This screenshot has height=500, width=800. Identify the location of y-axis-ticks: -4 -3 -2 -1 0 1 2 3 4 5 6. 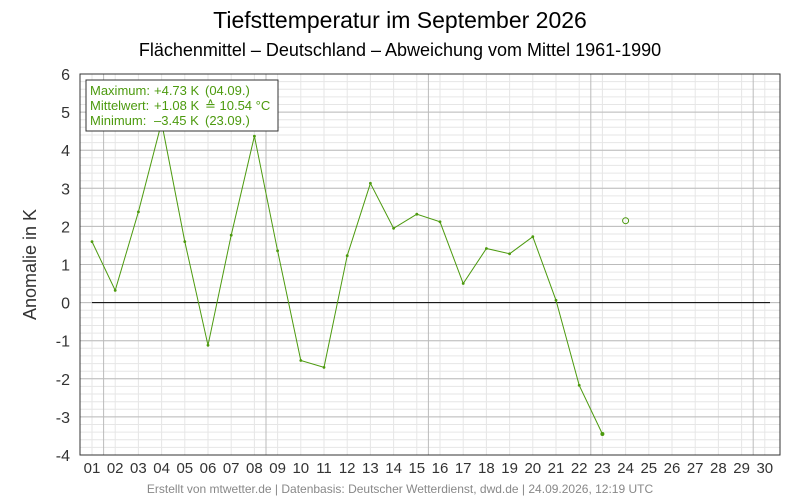
(63, 266).